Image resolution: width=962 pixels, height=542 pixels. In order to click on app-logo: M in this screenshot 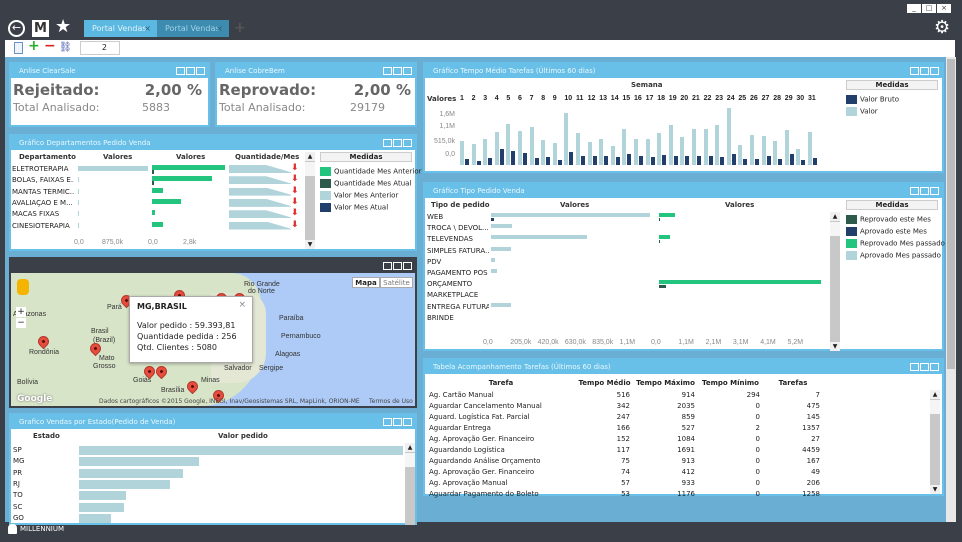, I will do `click(40, 28)`.